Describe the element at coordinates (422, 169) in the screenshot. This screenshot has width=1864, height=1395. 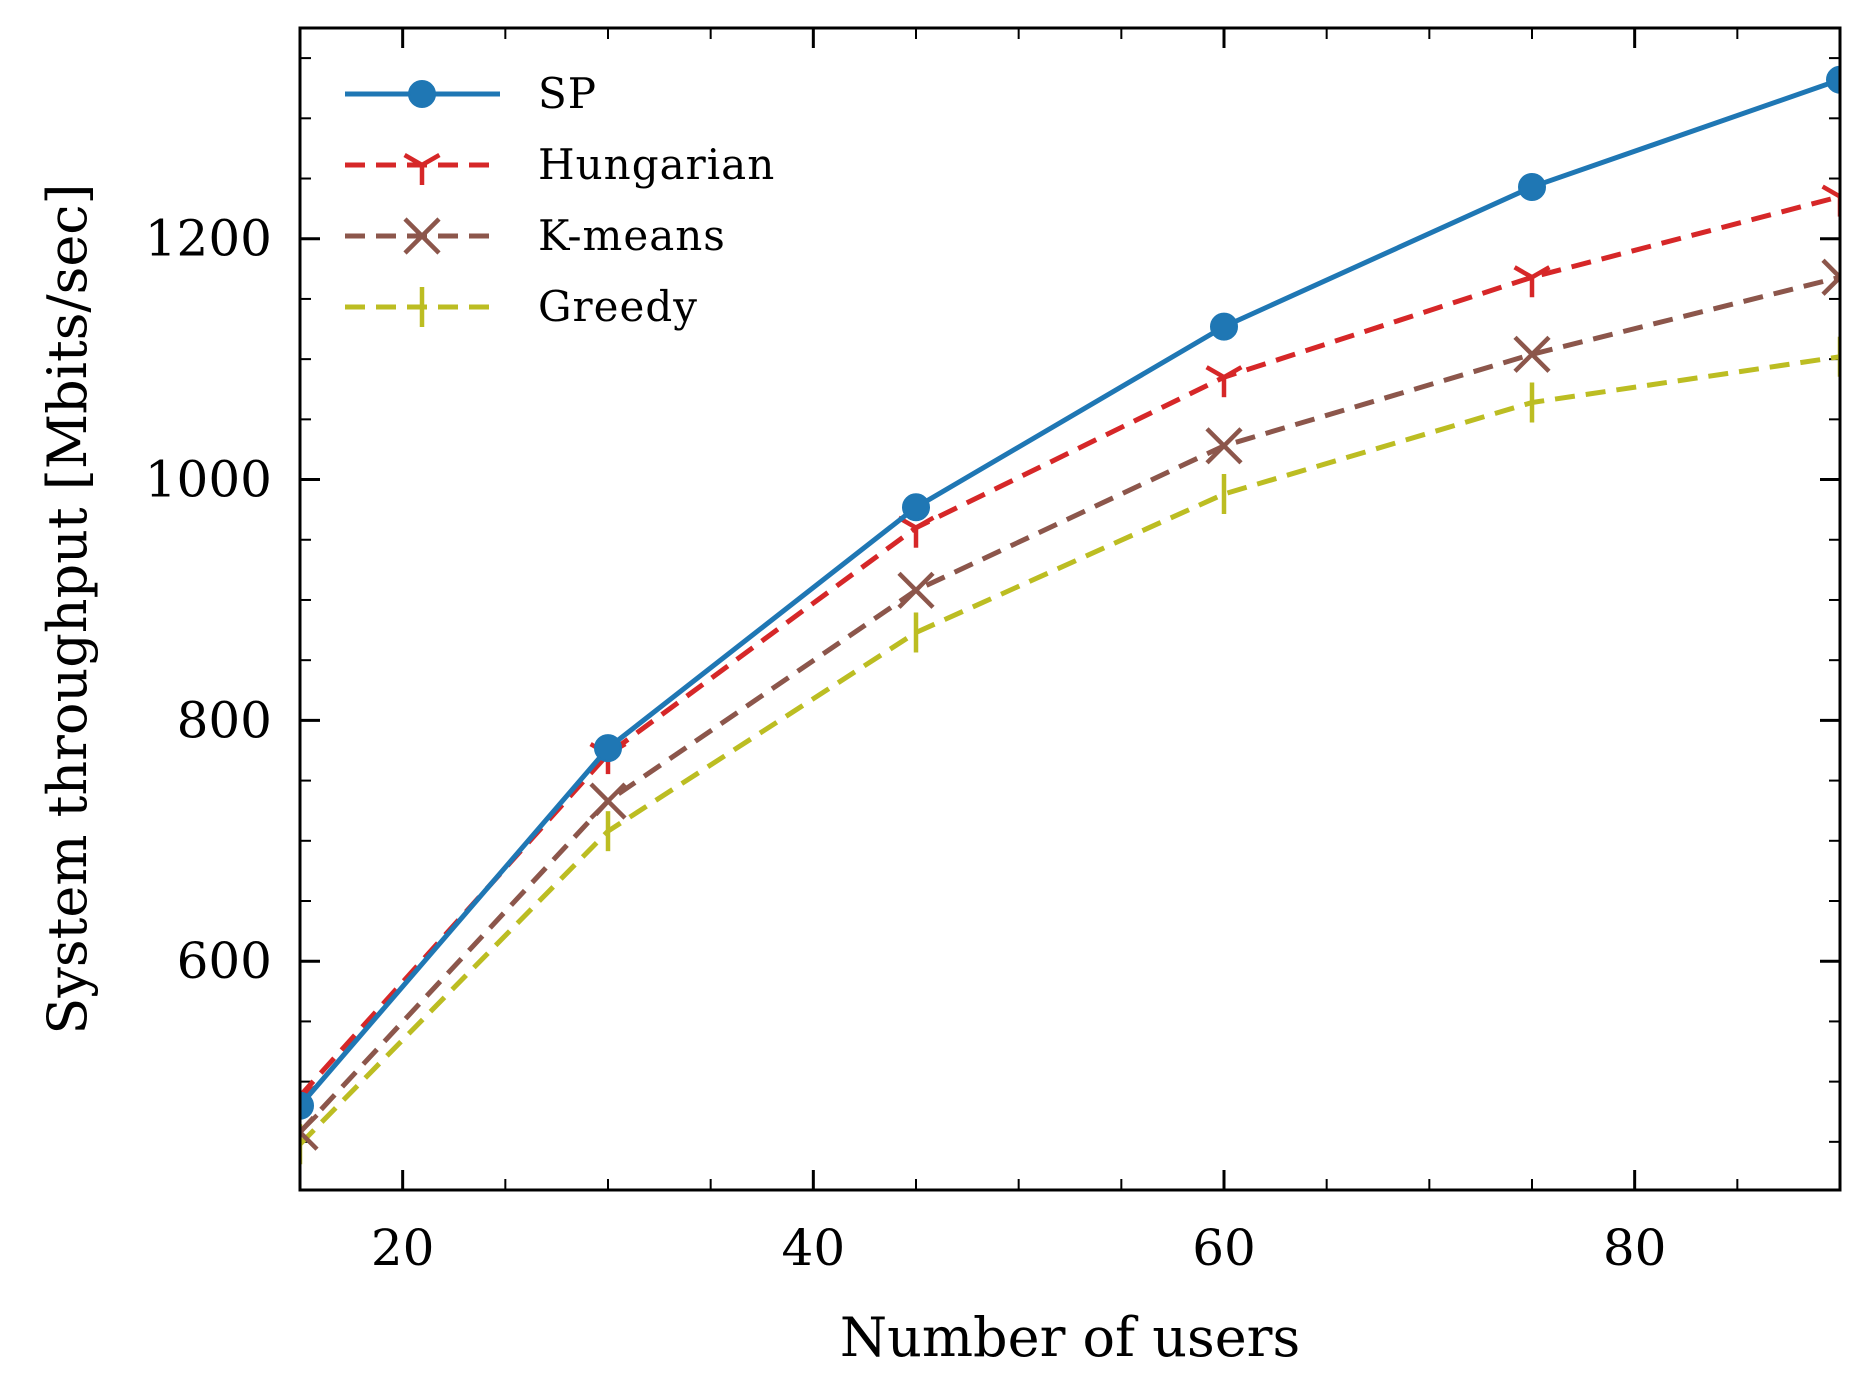
I see `legend-marker-hungarian` at that location.